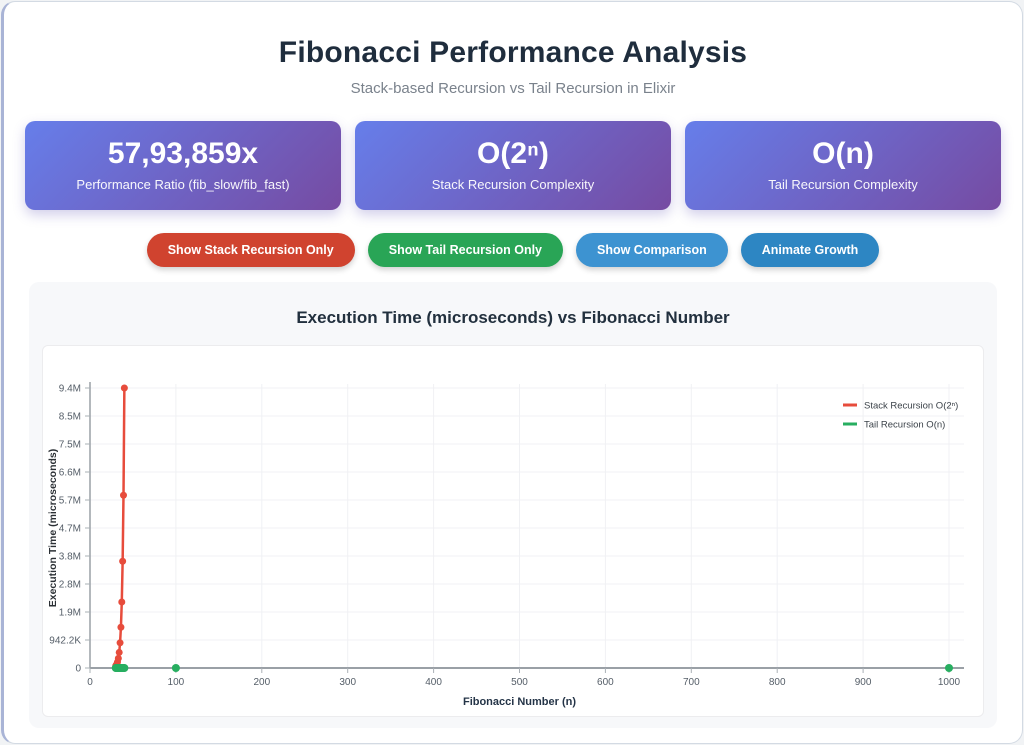  What do you see at coordinates (65, 641) in the screenshot?
I see `y-tick-label: 942.2K` at bounding box center [65, 641].